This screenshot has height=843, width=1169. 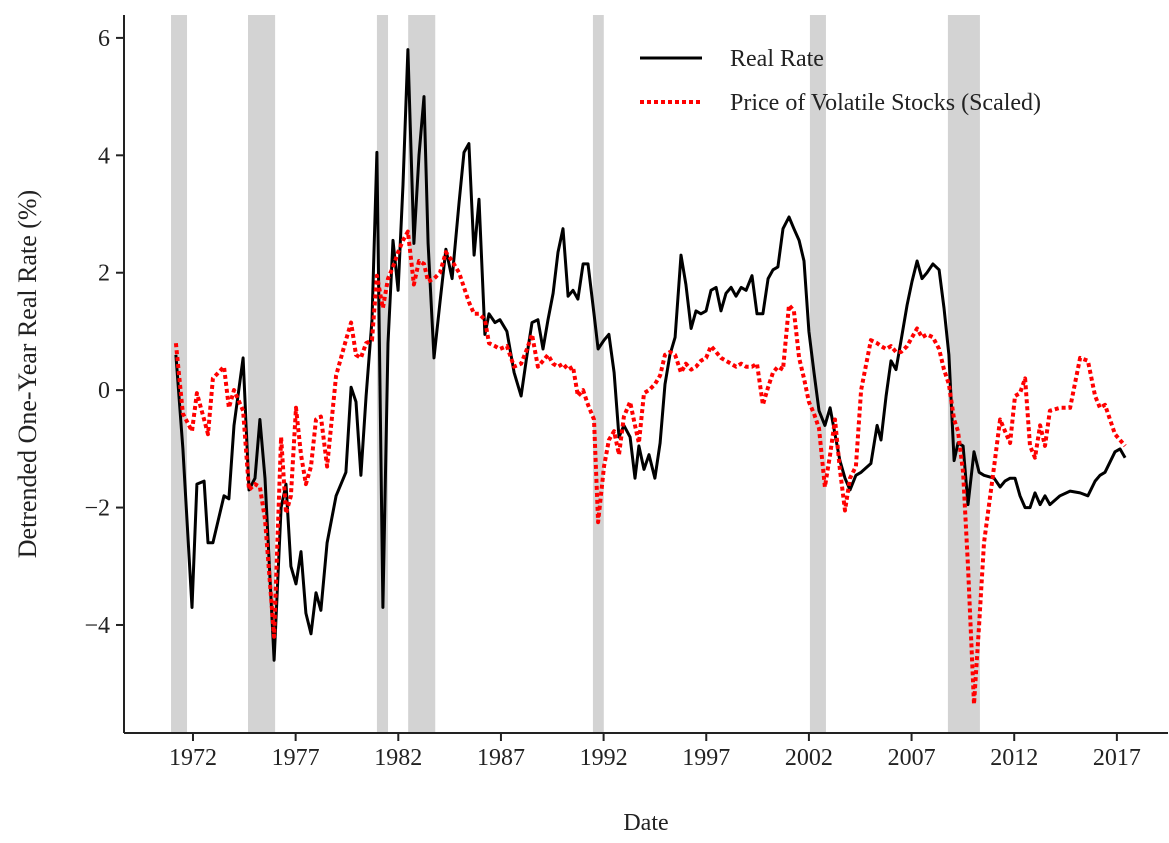 I want to click on x-tick-label: 2002, so click(x=809, y=758).